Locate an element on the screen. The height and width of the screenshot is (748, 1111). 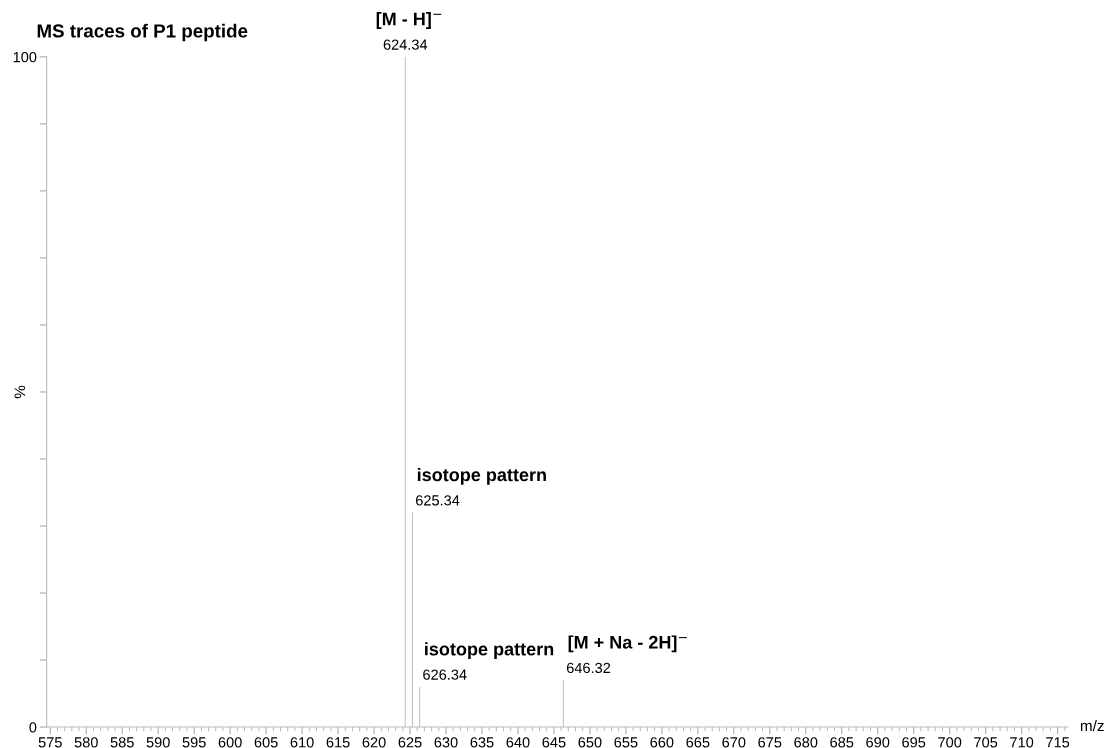
y-tick-label: 100 is located at coordinates (25, 57).